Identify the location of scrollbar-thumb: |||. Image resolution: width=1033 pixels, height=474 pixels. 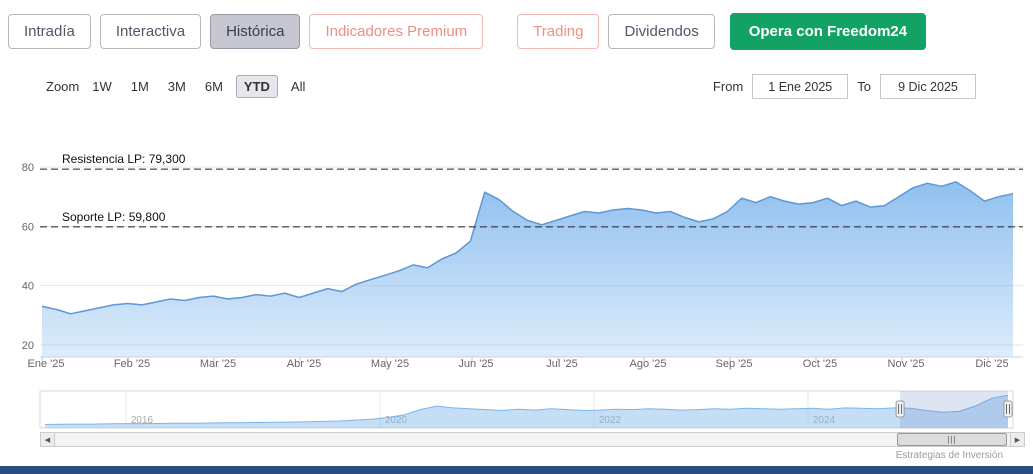
(952, 439).